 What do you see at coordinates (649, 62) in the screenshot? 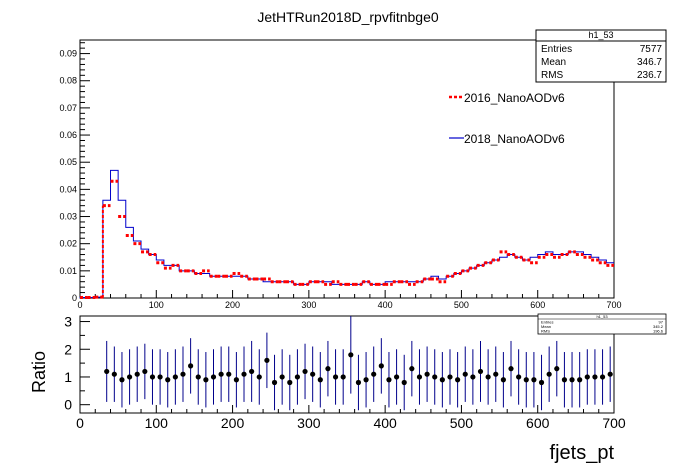
I see `stats-mean-value: 346.7` at bounding box center [649, 62].